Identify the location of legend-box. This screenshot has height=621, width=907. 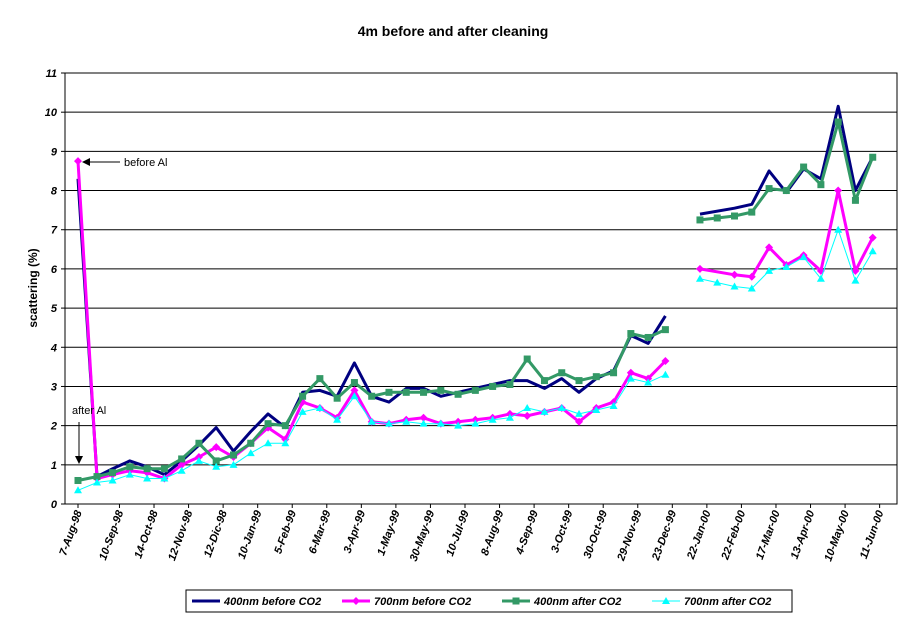
(489, 601).